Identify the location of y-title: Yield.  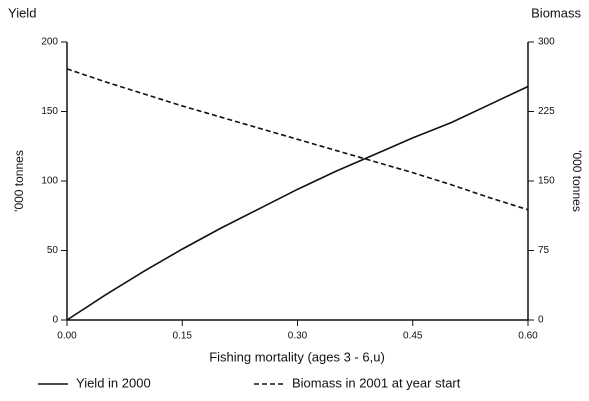
(22, 12).